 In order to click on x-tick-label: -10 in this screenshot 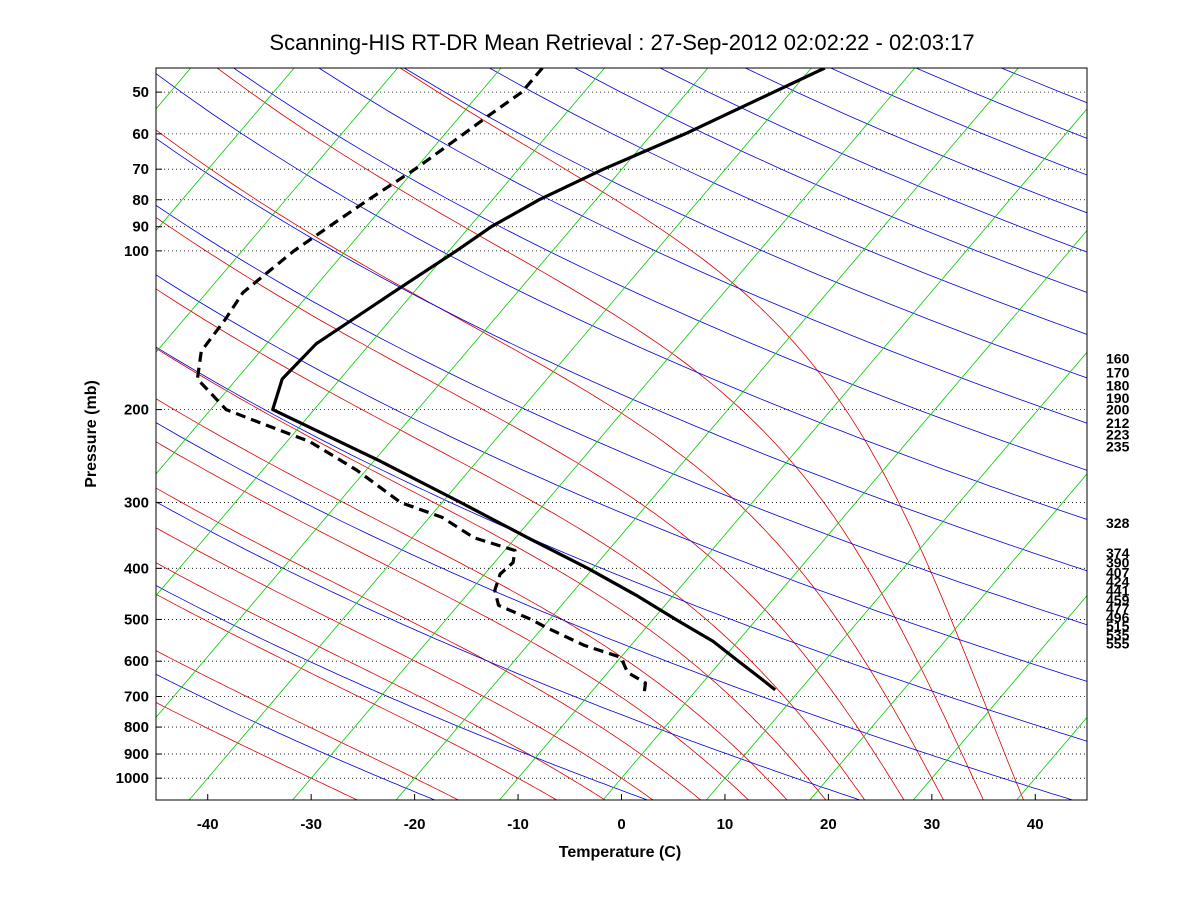, I will do `click(518, 824)`.